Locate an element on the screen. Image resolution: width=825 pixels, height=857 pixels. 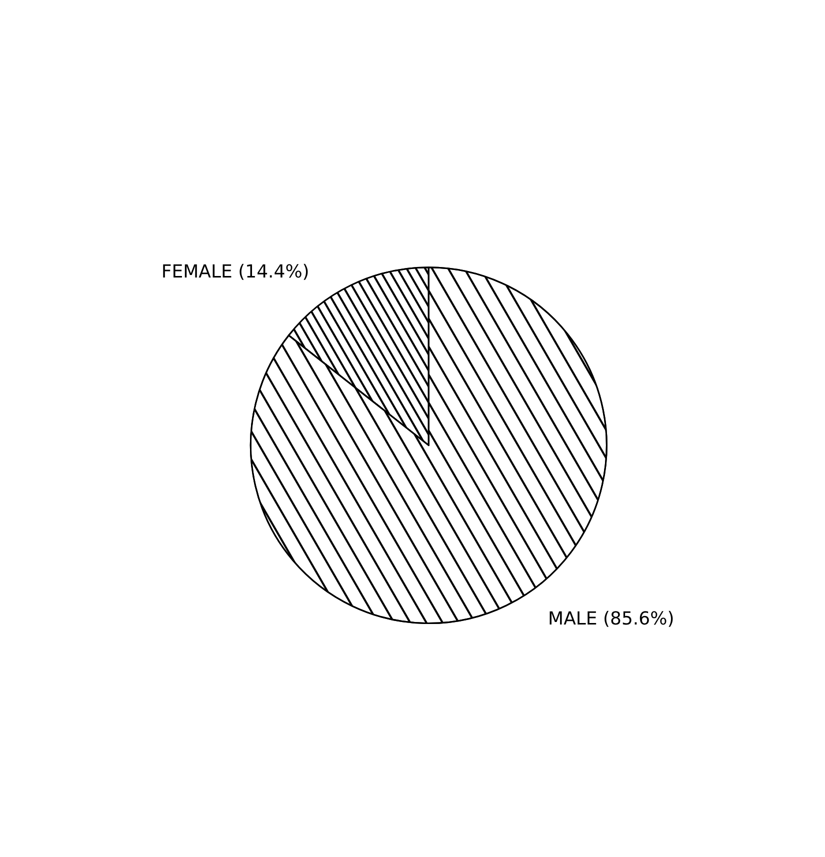
slice-label: MALE (85.6%) is located at coordinates (611, 619).